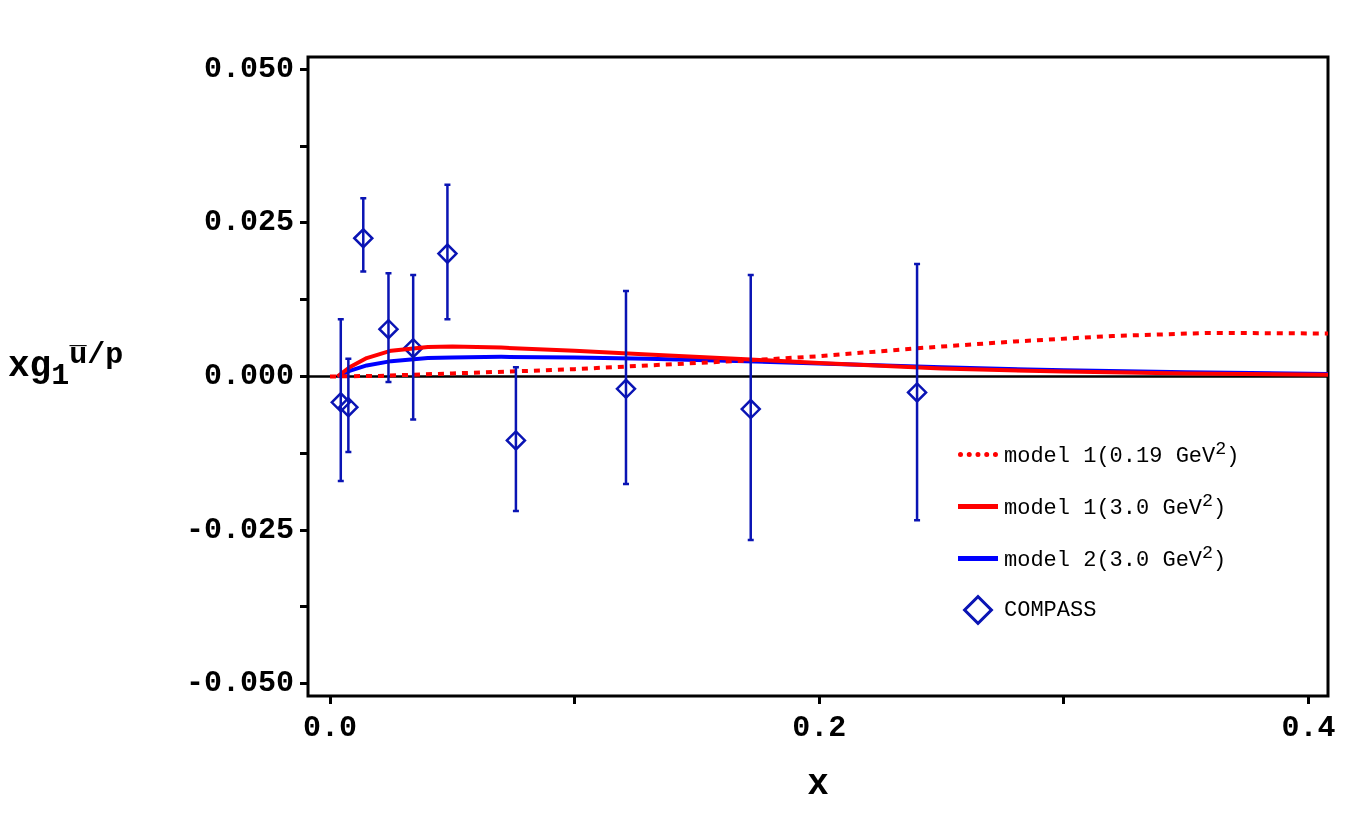  Describe the element at coordinates (239, 529) in the screenshot. I see `y-tick-label: -0.025` at that location.